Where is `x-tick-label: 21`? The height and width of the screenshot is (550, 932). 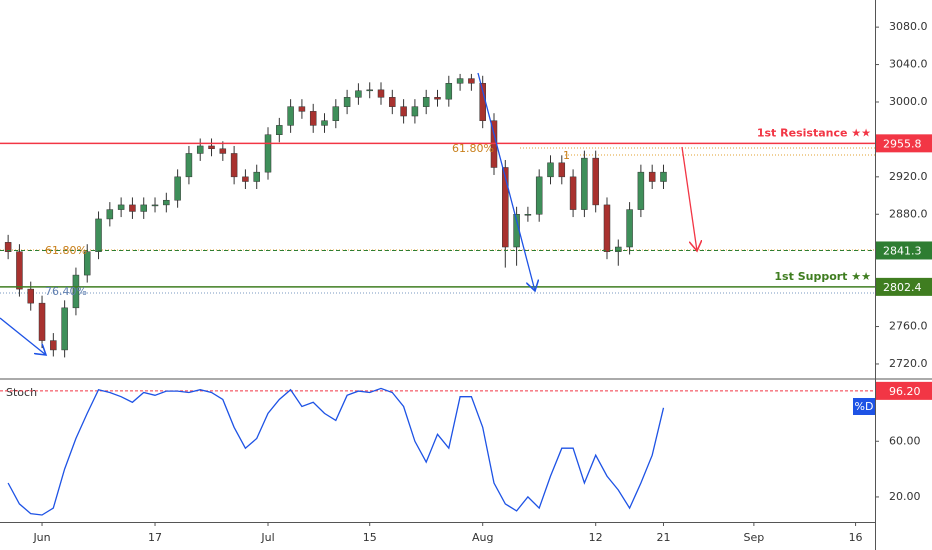
x-tick-label: 21 is located at coordinates (663, 537).